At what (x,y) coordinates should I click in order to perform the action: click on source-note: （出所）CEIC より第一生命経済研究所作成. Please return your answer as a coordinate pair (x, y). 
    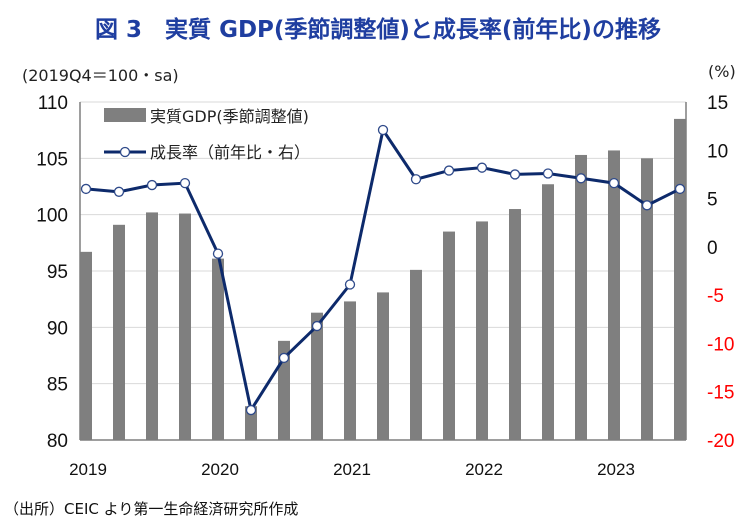
    Looking at the image, I should click on (151, 509).